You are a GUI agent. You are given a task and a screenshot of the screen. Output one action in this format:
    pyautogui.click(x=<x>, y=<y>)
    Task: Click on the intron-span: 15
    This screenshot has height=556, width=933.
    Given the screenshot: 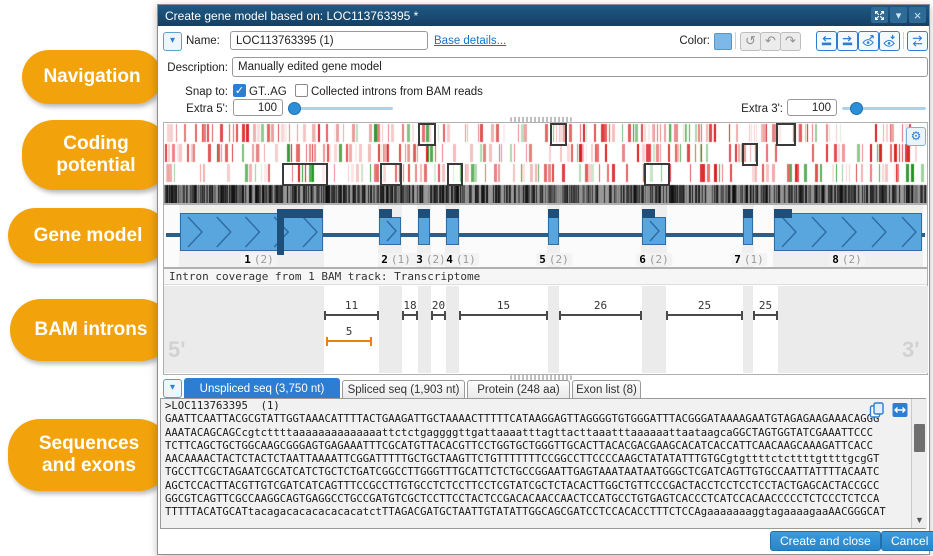 What is the action you would take?
    pyautogui.click(x=503, y=309)
    